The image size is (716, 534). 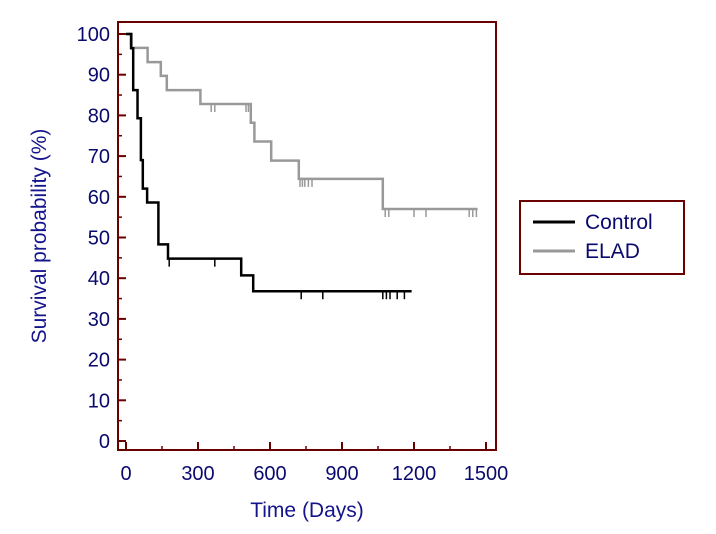 I want to click on y-tick-label: 0, so click(x=104, y=442).